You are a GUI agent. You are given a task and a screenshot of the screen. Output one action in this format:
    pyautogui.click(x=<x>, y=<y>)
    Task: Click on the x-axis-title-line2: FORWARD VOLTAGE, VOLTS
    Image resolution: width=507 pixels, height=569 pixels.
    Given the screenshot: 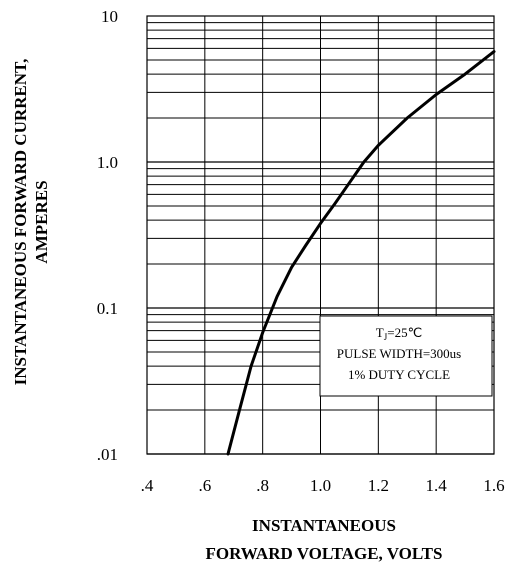 What is the action you would take?
    pyautogui.click(x=324, y=553)
    